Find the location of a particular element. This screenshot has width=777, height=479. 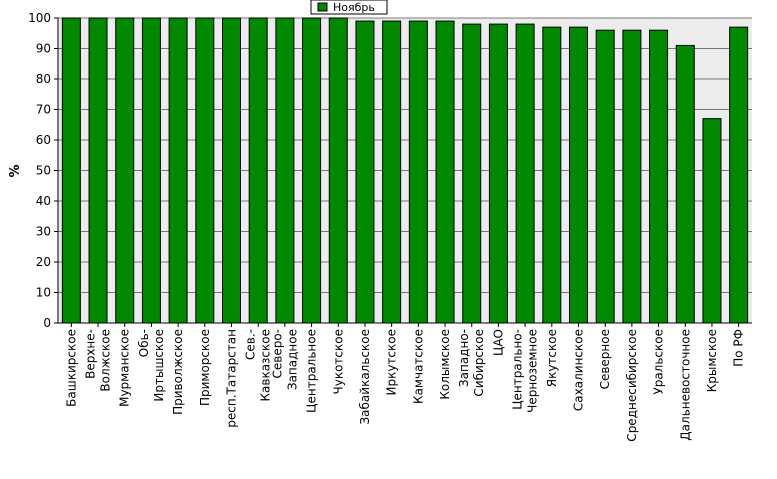

x-category-label: Сев.- is located at coordinates (251, 344).